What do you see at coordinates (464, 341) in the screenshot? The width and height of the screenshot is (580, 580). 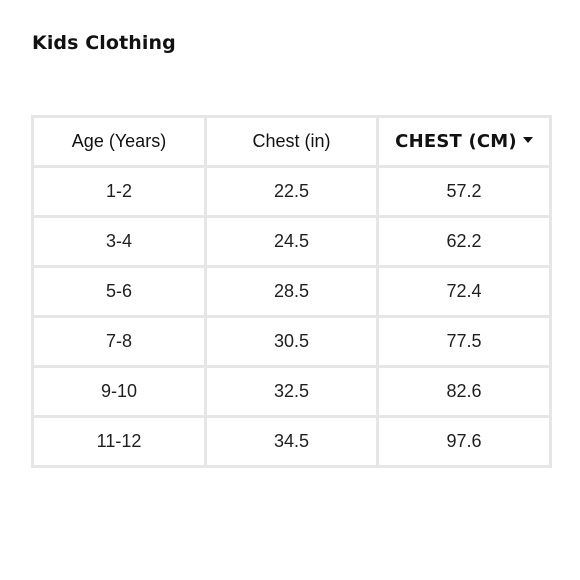 I see `cell-chest-cm: 77.5` at bounding box center [464, 341].